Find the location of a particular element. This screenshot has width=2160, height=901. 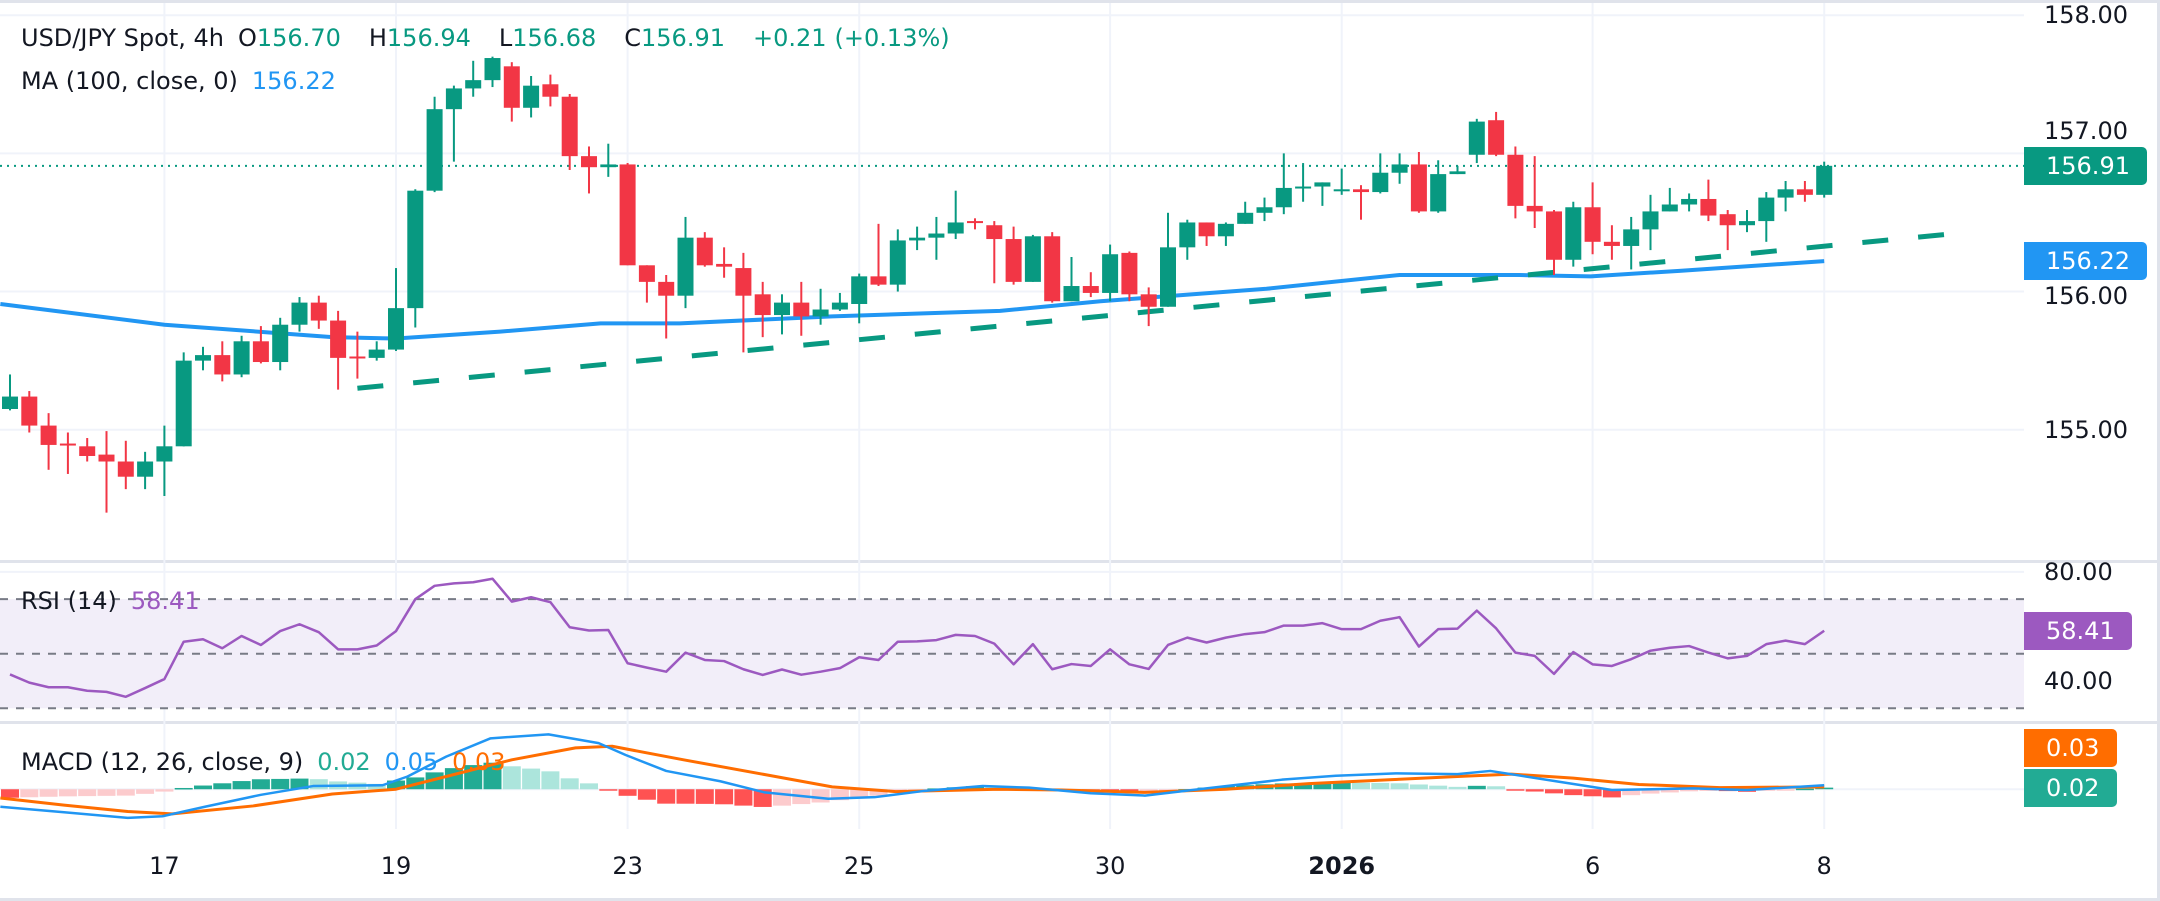

macd-label: MACD (12, 26, close, 9) is located at coordinates (162, 762).